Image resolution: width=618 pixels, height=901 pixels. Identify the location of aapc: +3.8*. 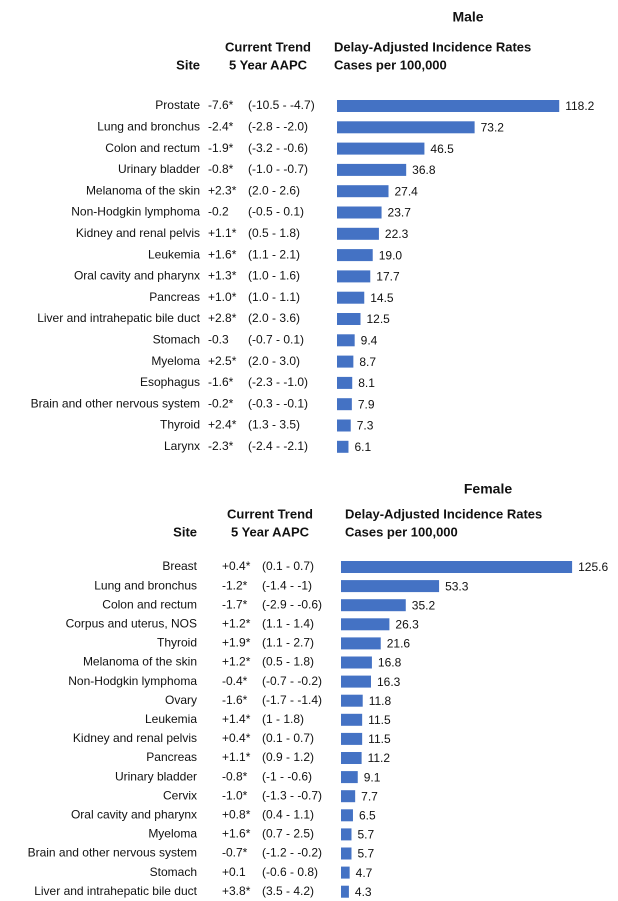
(236, 891).